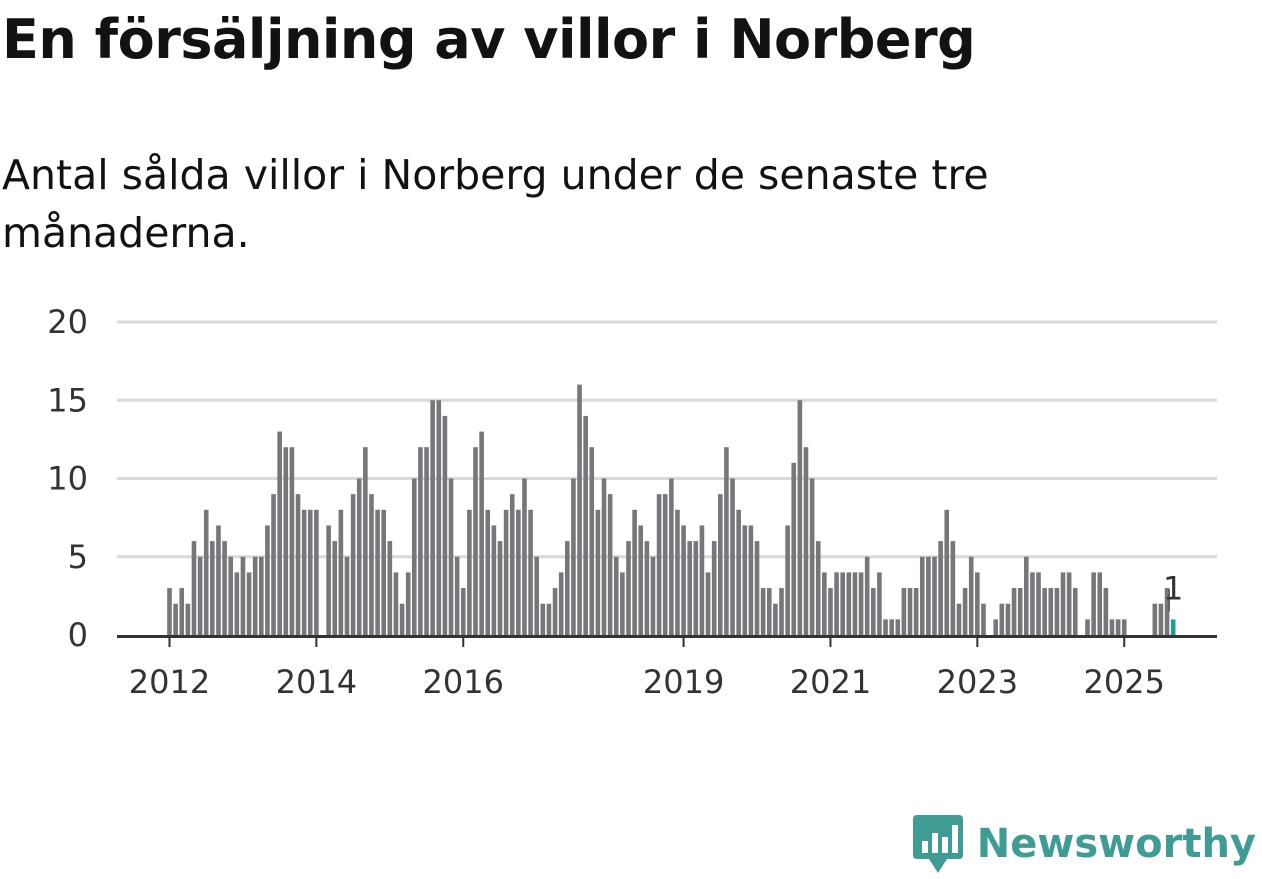 Image resolution: width=1262 pixels, height=879 pixels. Describe the element at coordinates (1173, 588) in the screenshot. I see `annotation-label: 1` at that location.